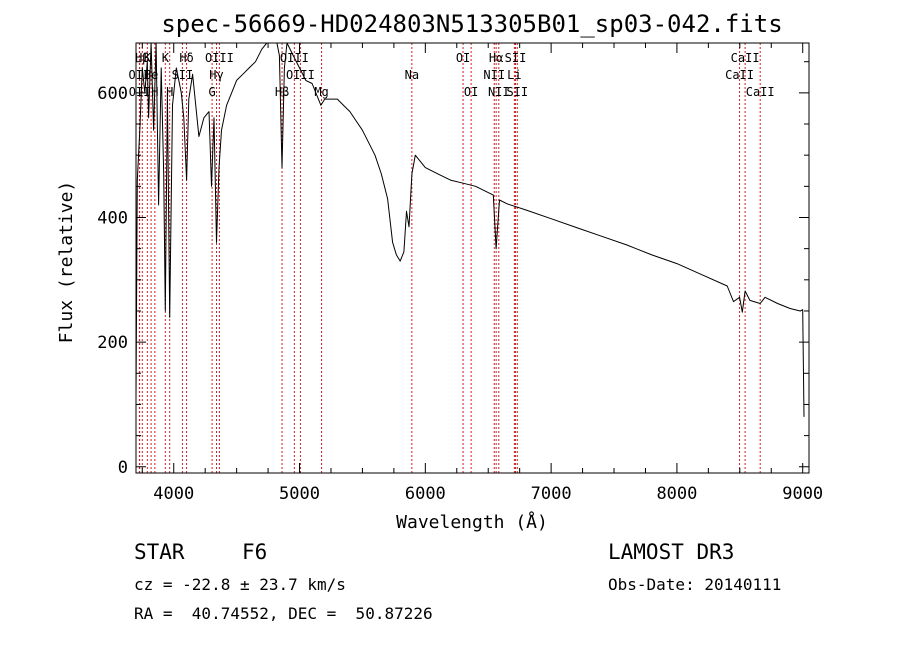 This screenshot has height=649, width=900. I want to click on line-label: G, so click(211, 92).